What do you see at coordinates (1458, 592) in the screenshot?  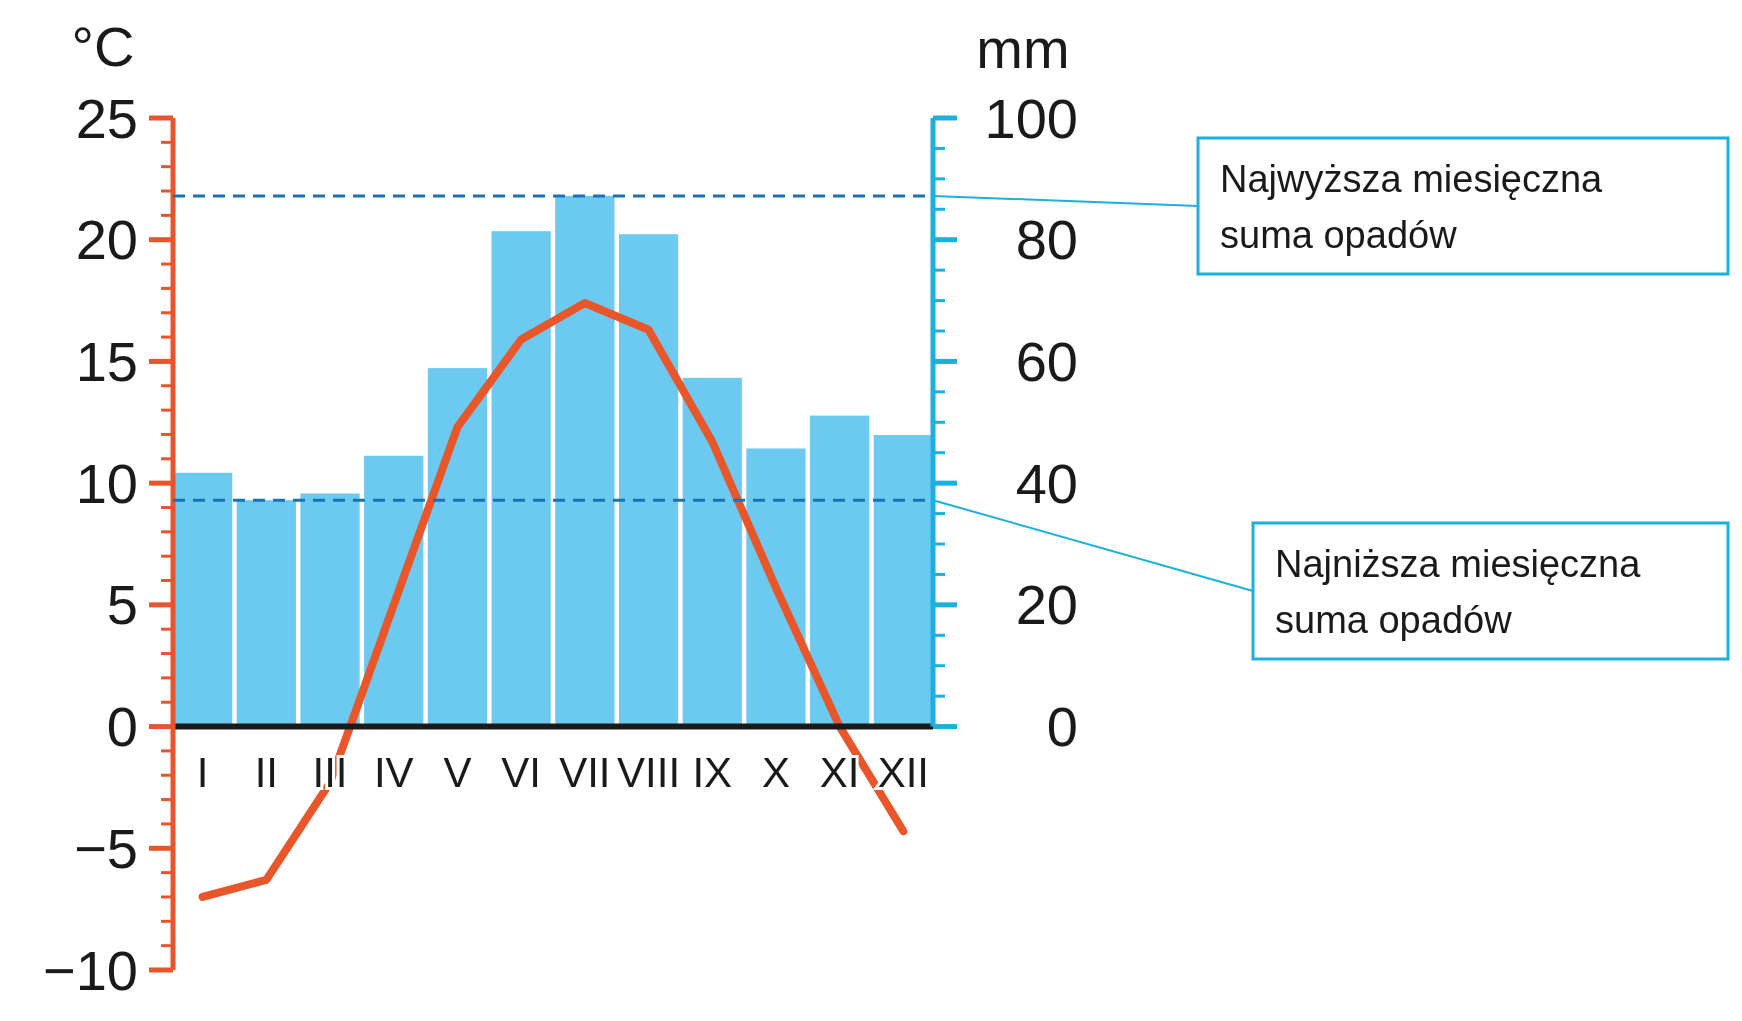 I see `ref-line-label: Najniższa miesięczna suma opadów` at bounding box center [1458, 592].